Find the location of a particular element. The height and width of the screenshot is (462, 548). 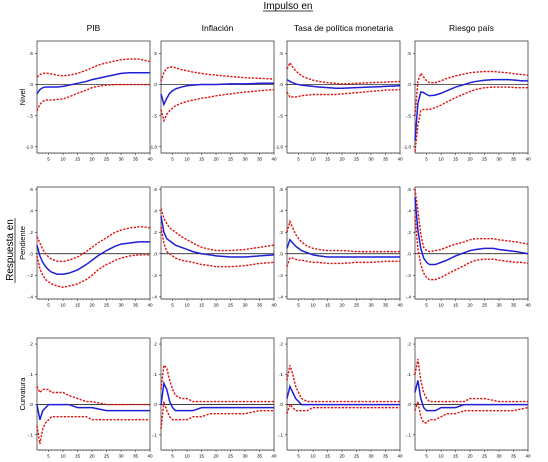

response-axis-label: Respuesta en is located at coordinates (10, 250).